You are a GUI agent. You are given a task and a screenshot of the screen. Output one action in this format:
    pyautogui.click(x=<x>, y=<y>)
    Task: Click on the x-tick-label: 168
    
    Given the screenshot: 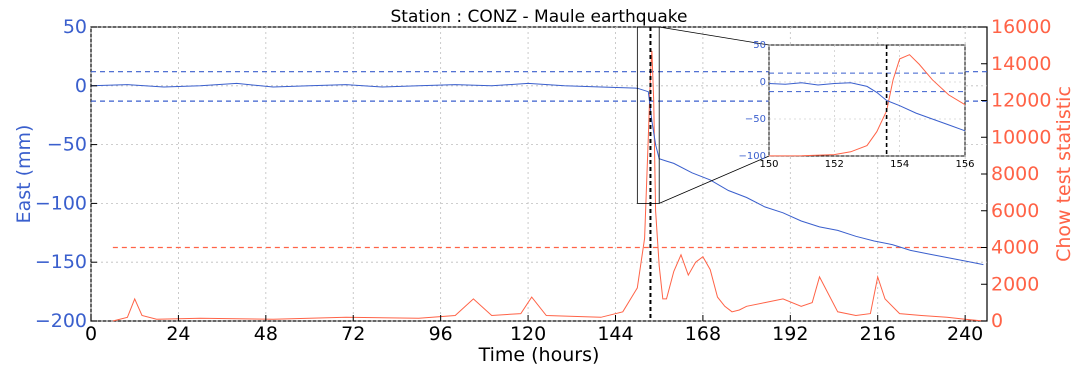 What is the action you would take?
    pyautogui.click(x=703, y=334)
    